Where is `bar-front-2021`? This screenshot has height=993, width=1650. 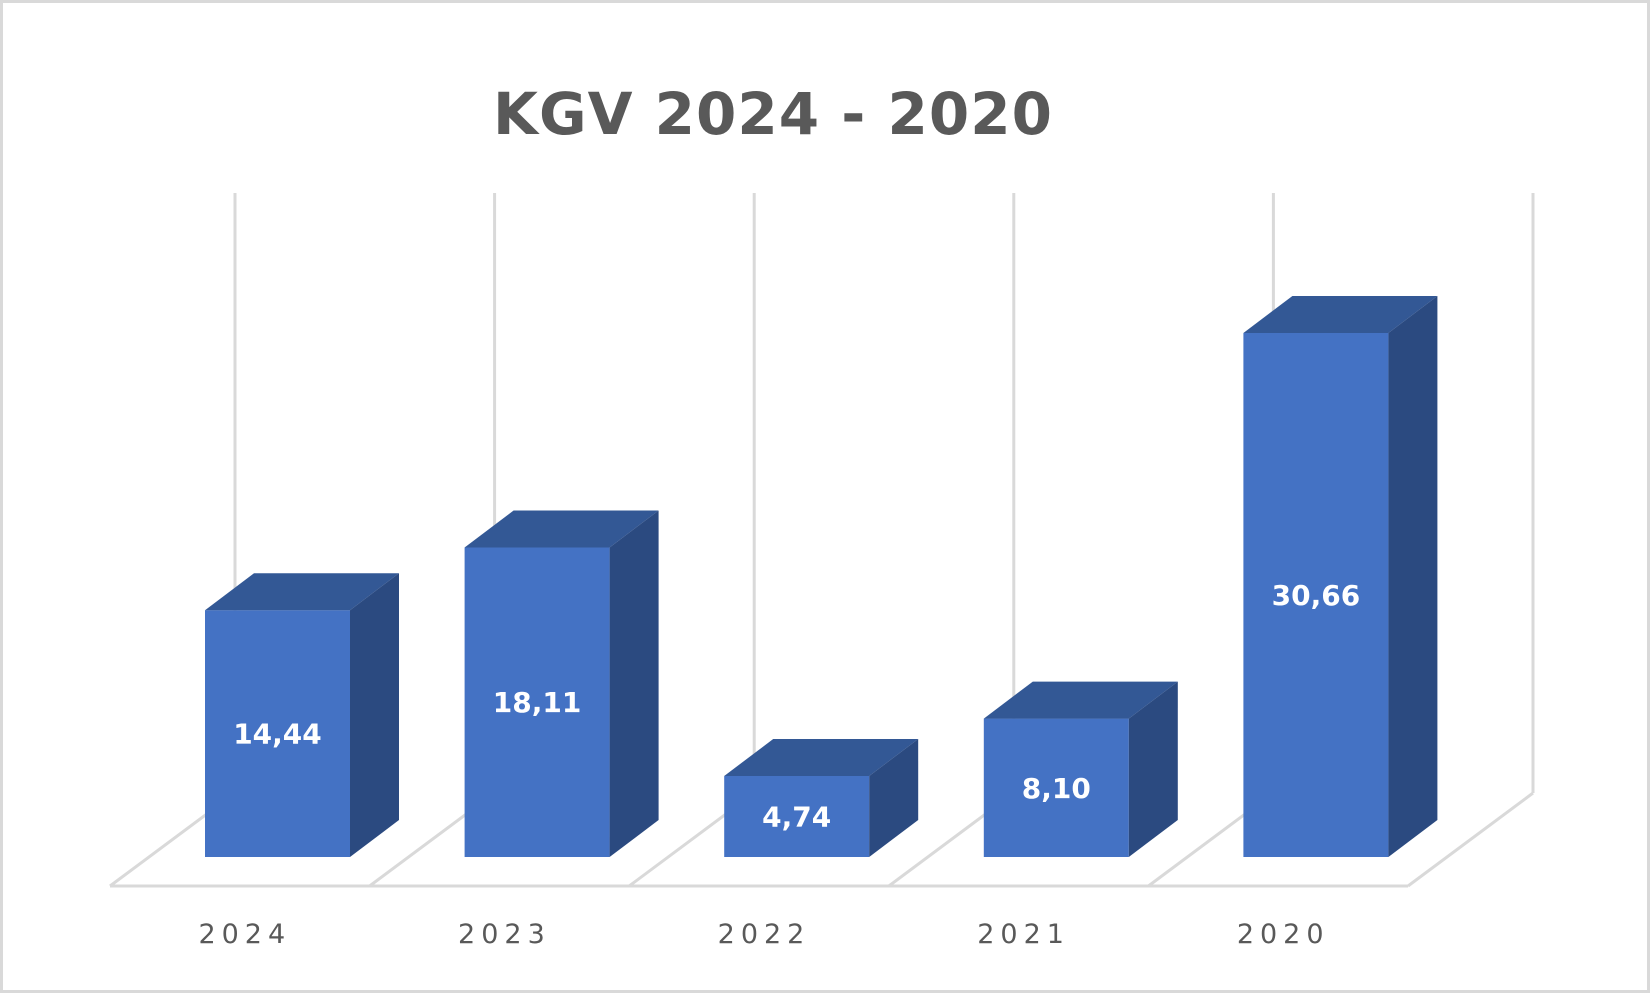
bar-front-2021 is located at coordinates (1056, 787).